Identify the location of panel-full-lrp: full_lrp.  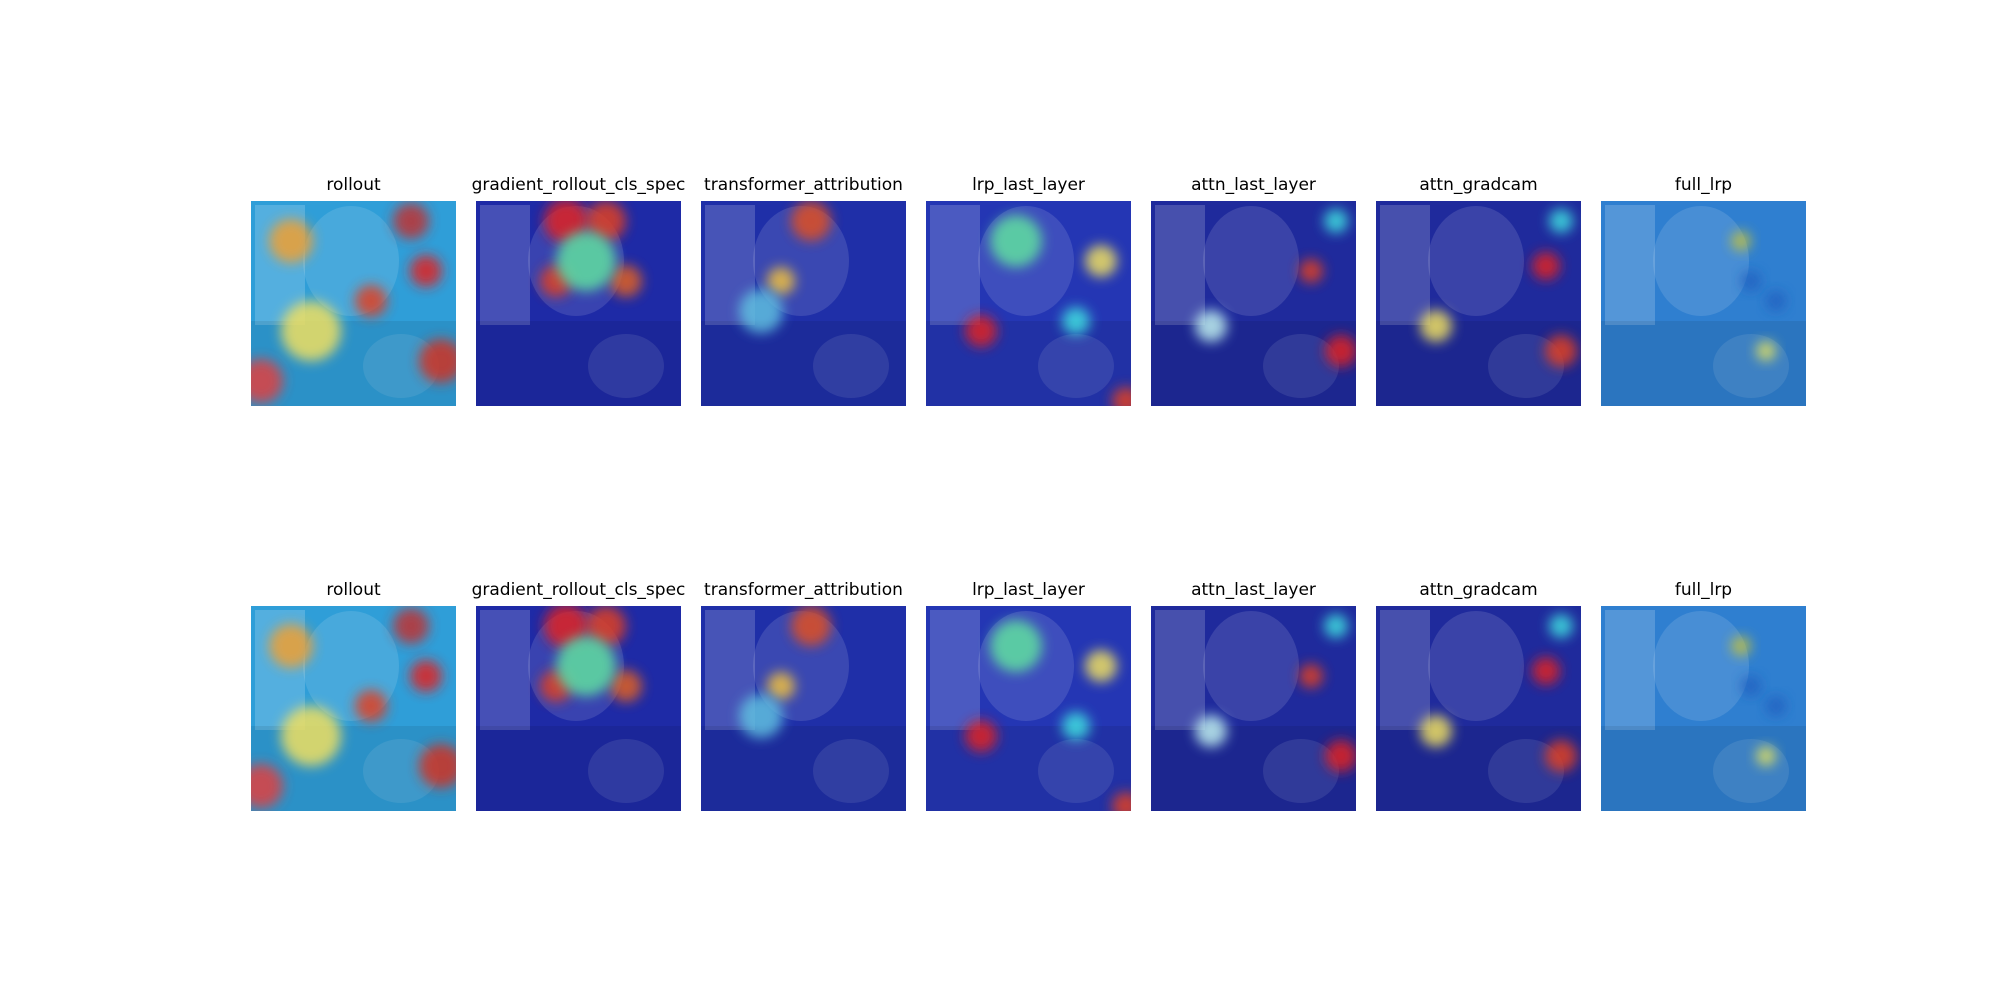
(1703, 292).